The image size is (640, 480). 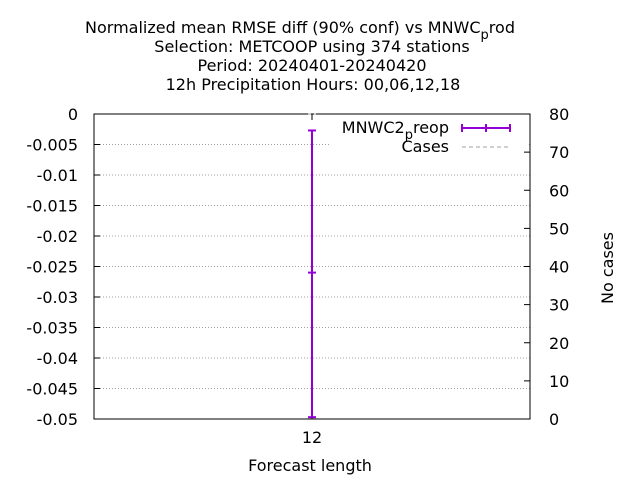 I want to click on y-tick-label: -0.04, so click(x=57, y=358).